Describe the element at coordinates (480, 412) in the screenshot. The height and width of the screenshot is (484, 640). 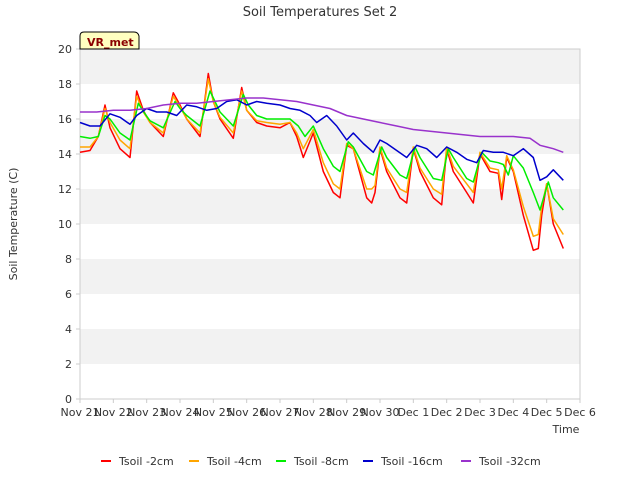
I see `x-tick-label: Dec 3` at that location.